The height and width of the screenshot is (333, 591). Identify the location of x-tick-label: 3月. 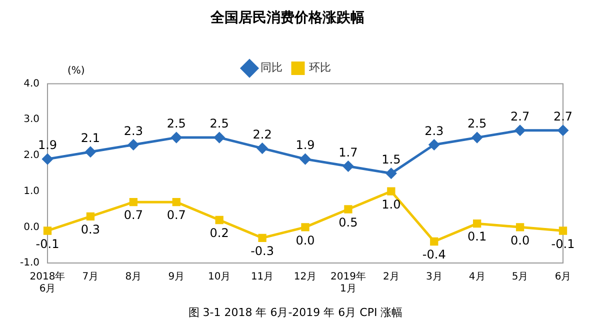
(434, 277).